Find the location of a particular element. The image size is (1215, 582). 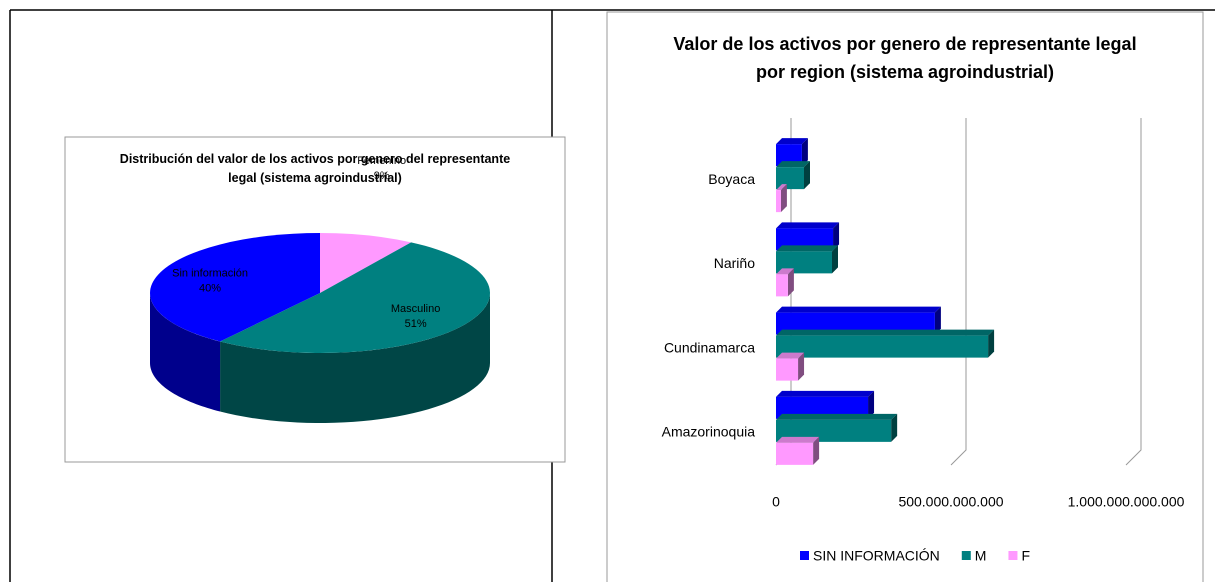

legend-label: M is located at coordinates (981, 556).